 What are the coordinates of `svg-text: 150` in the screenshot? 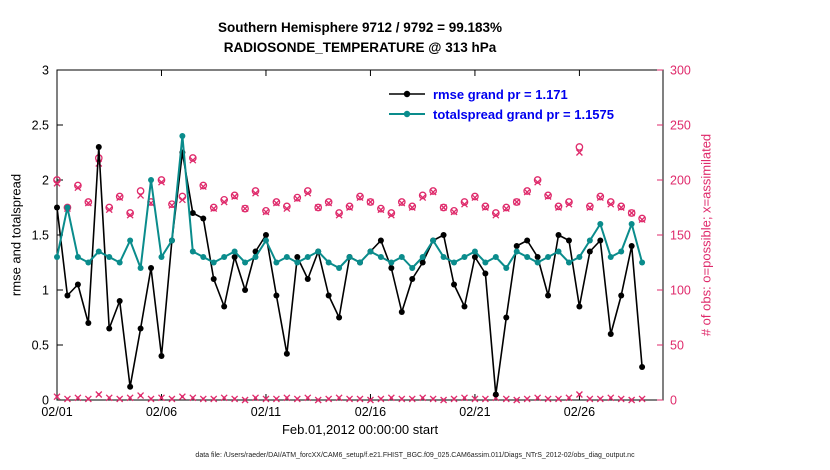 It's located at (680, 236).